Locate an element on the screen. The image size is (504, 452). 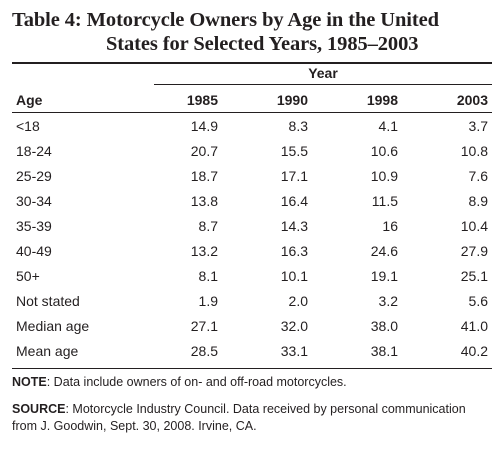
table-cell: 19.1 is located at coordinates (384, 276).